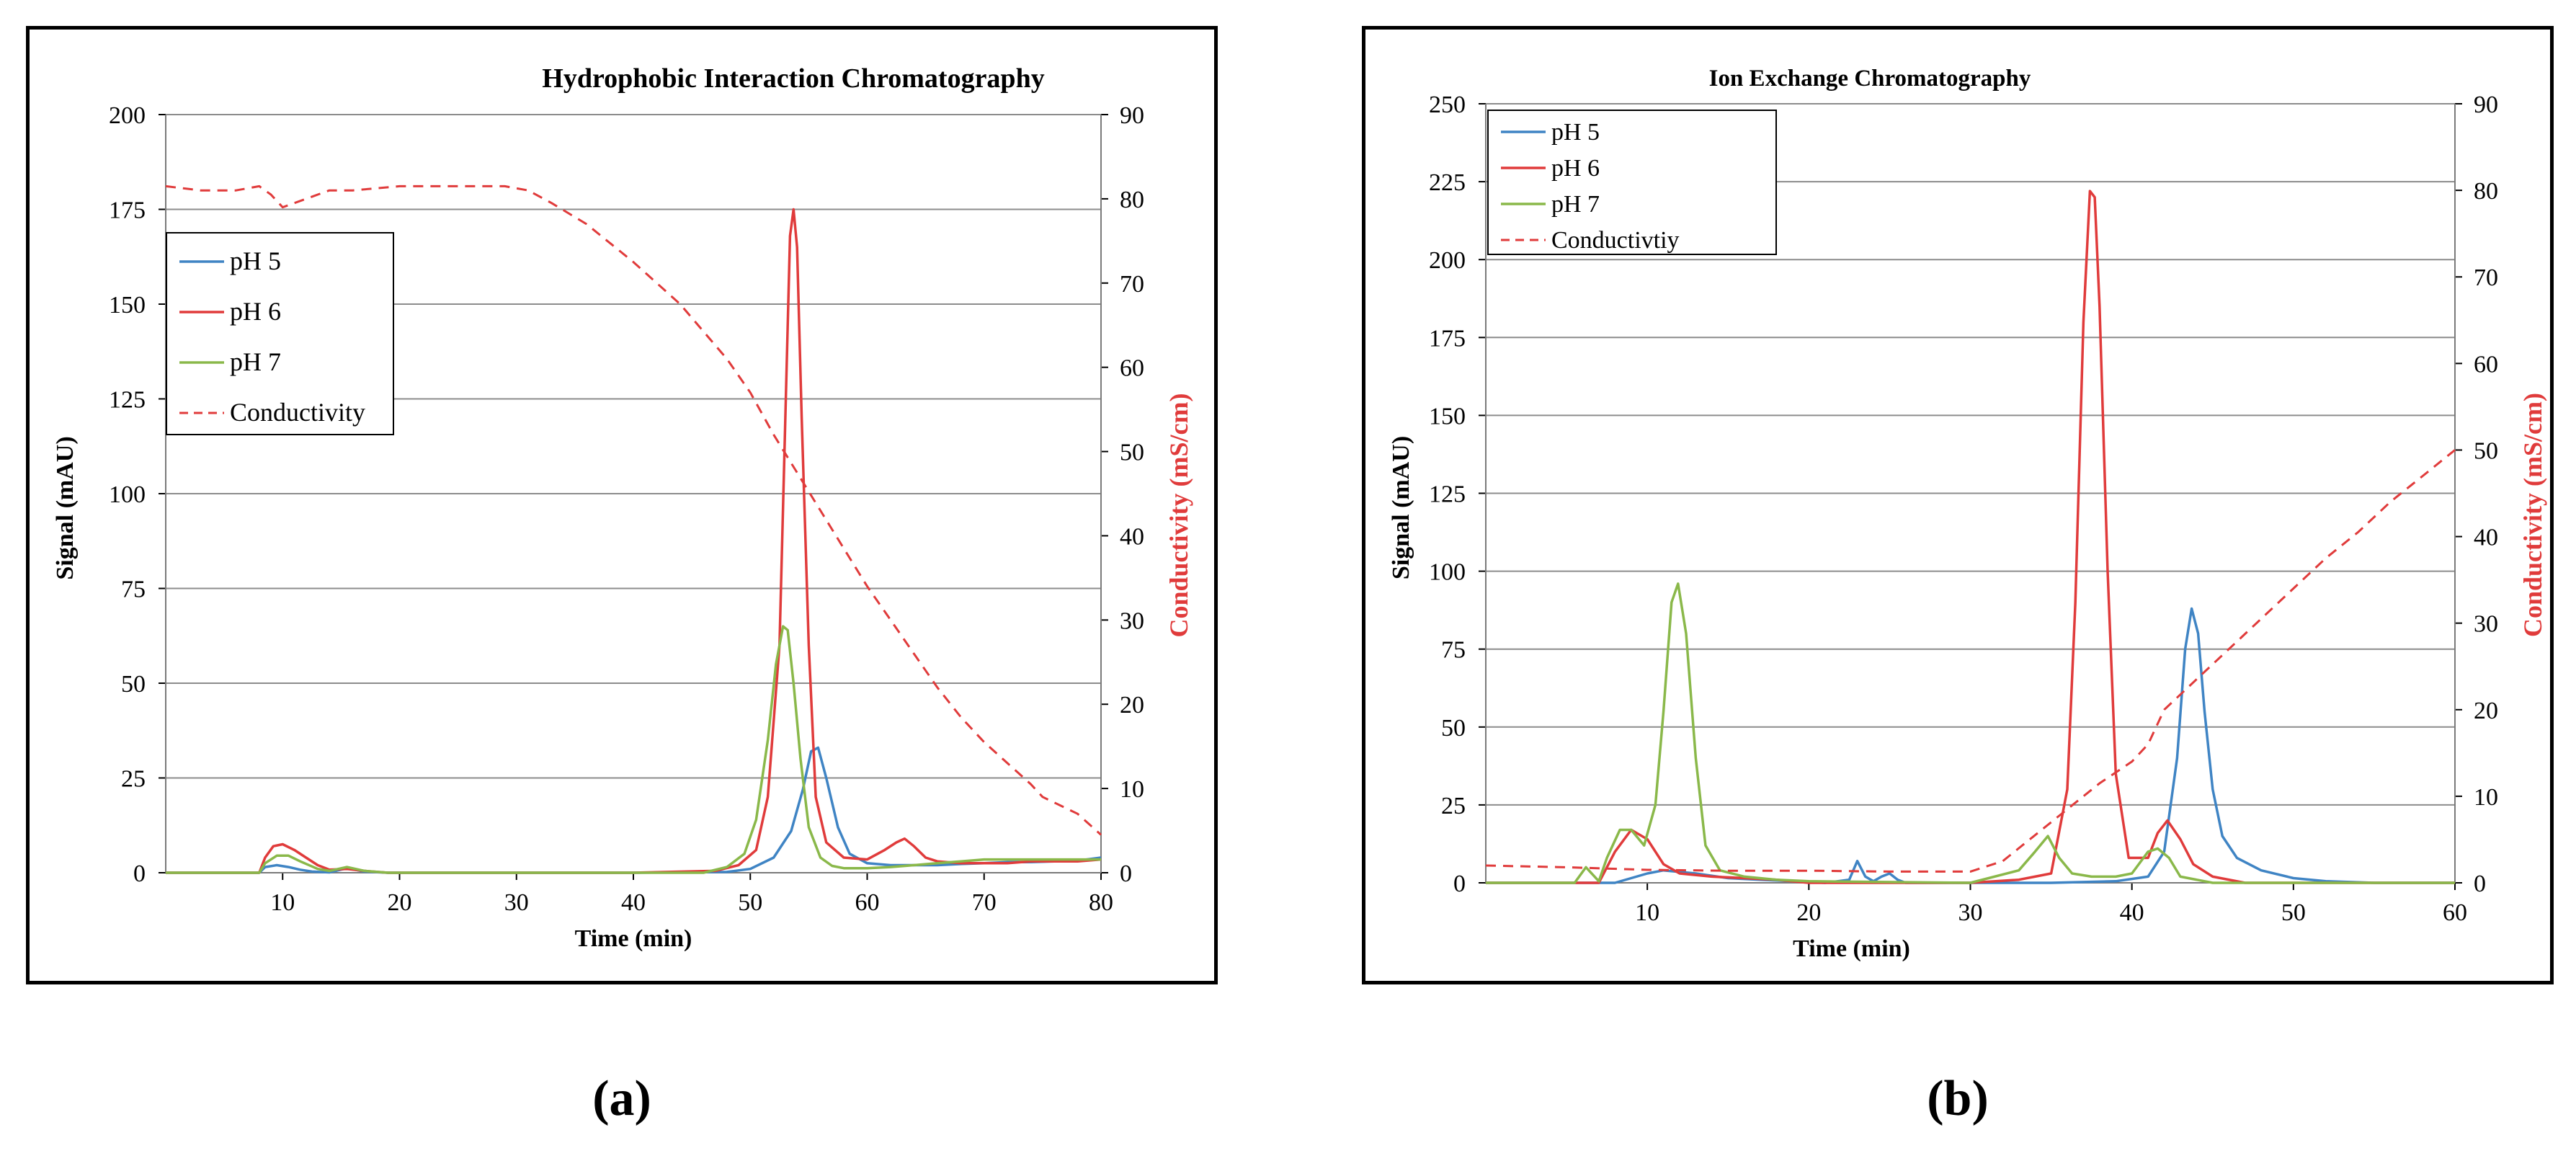 Image resolution: width=2576 pixels, height=1161 pixels. I want to click on y-tick-label: 250, so click(1447, 105).